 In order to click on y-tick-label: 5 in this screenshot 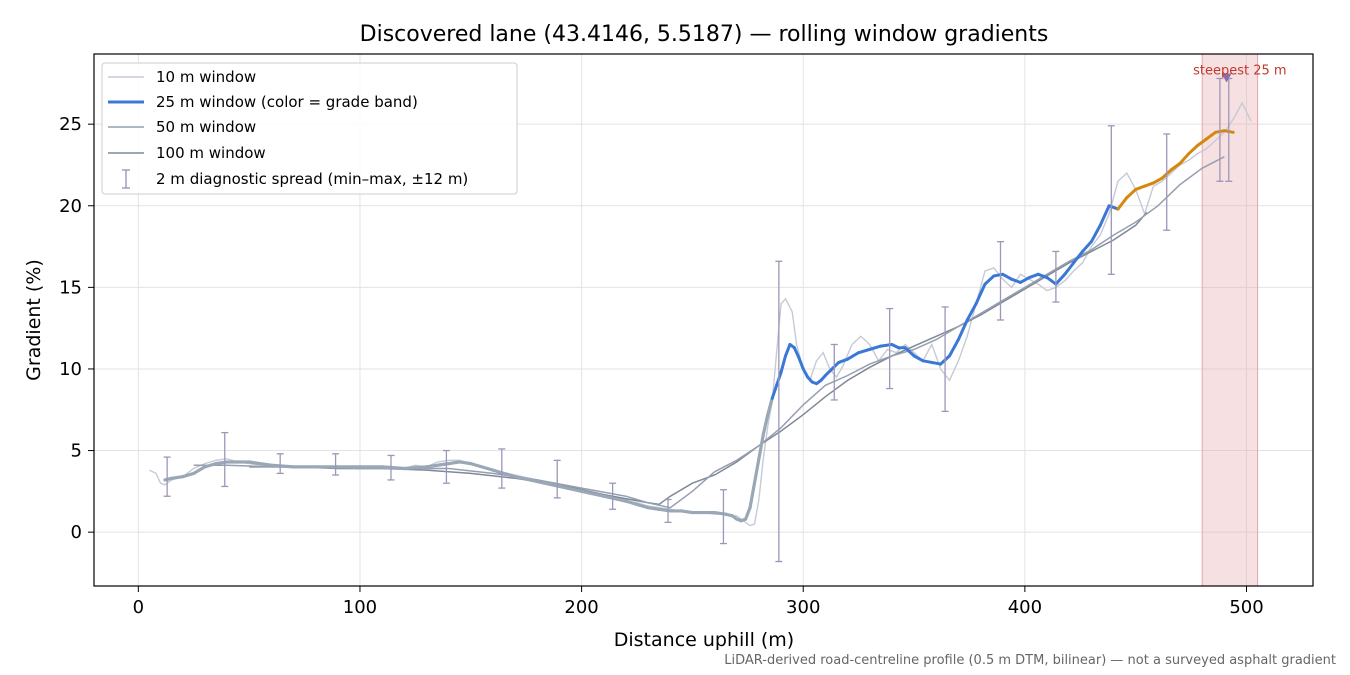, I will do `click(76, 451)`.